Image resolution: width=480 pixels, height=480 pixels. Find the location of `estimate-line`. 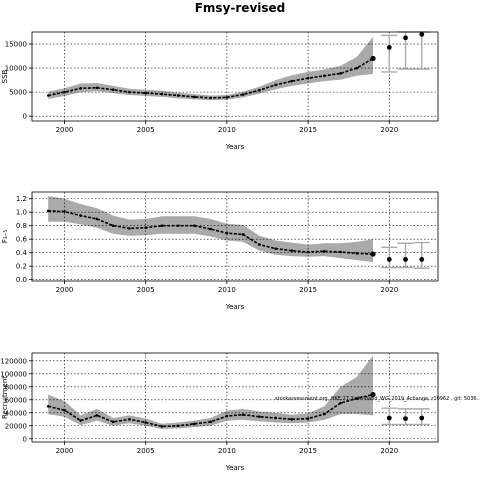

estimate-line is located at coordinates (211, 232).